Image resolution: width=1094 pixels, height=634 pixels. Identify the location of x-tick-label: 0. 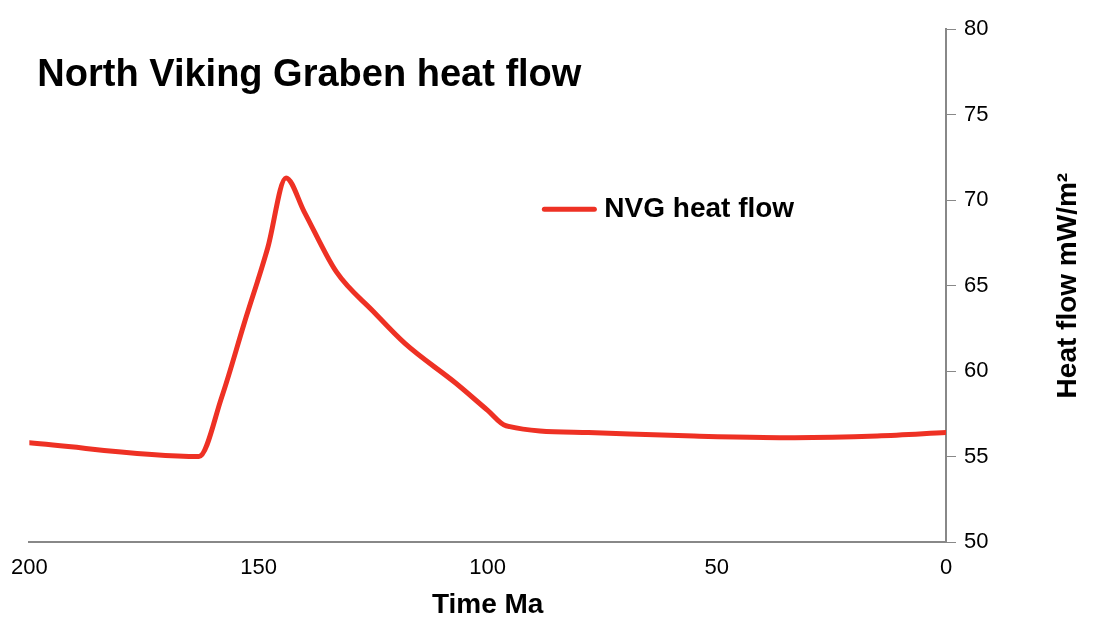
(946, 567).